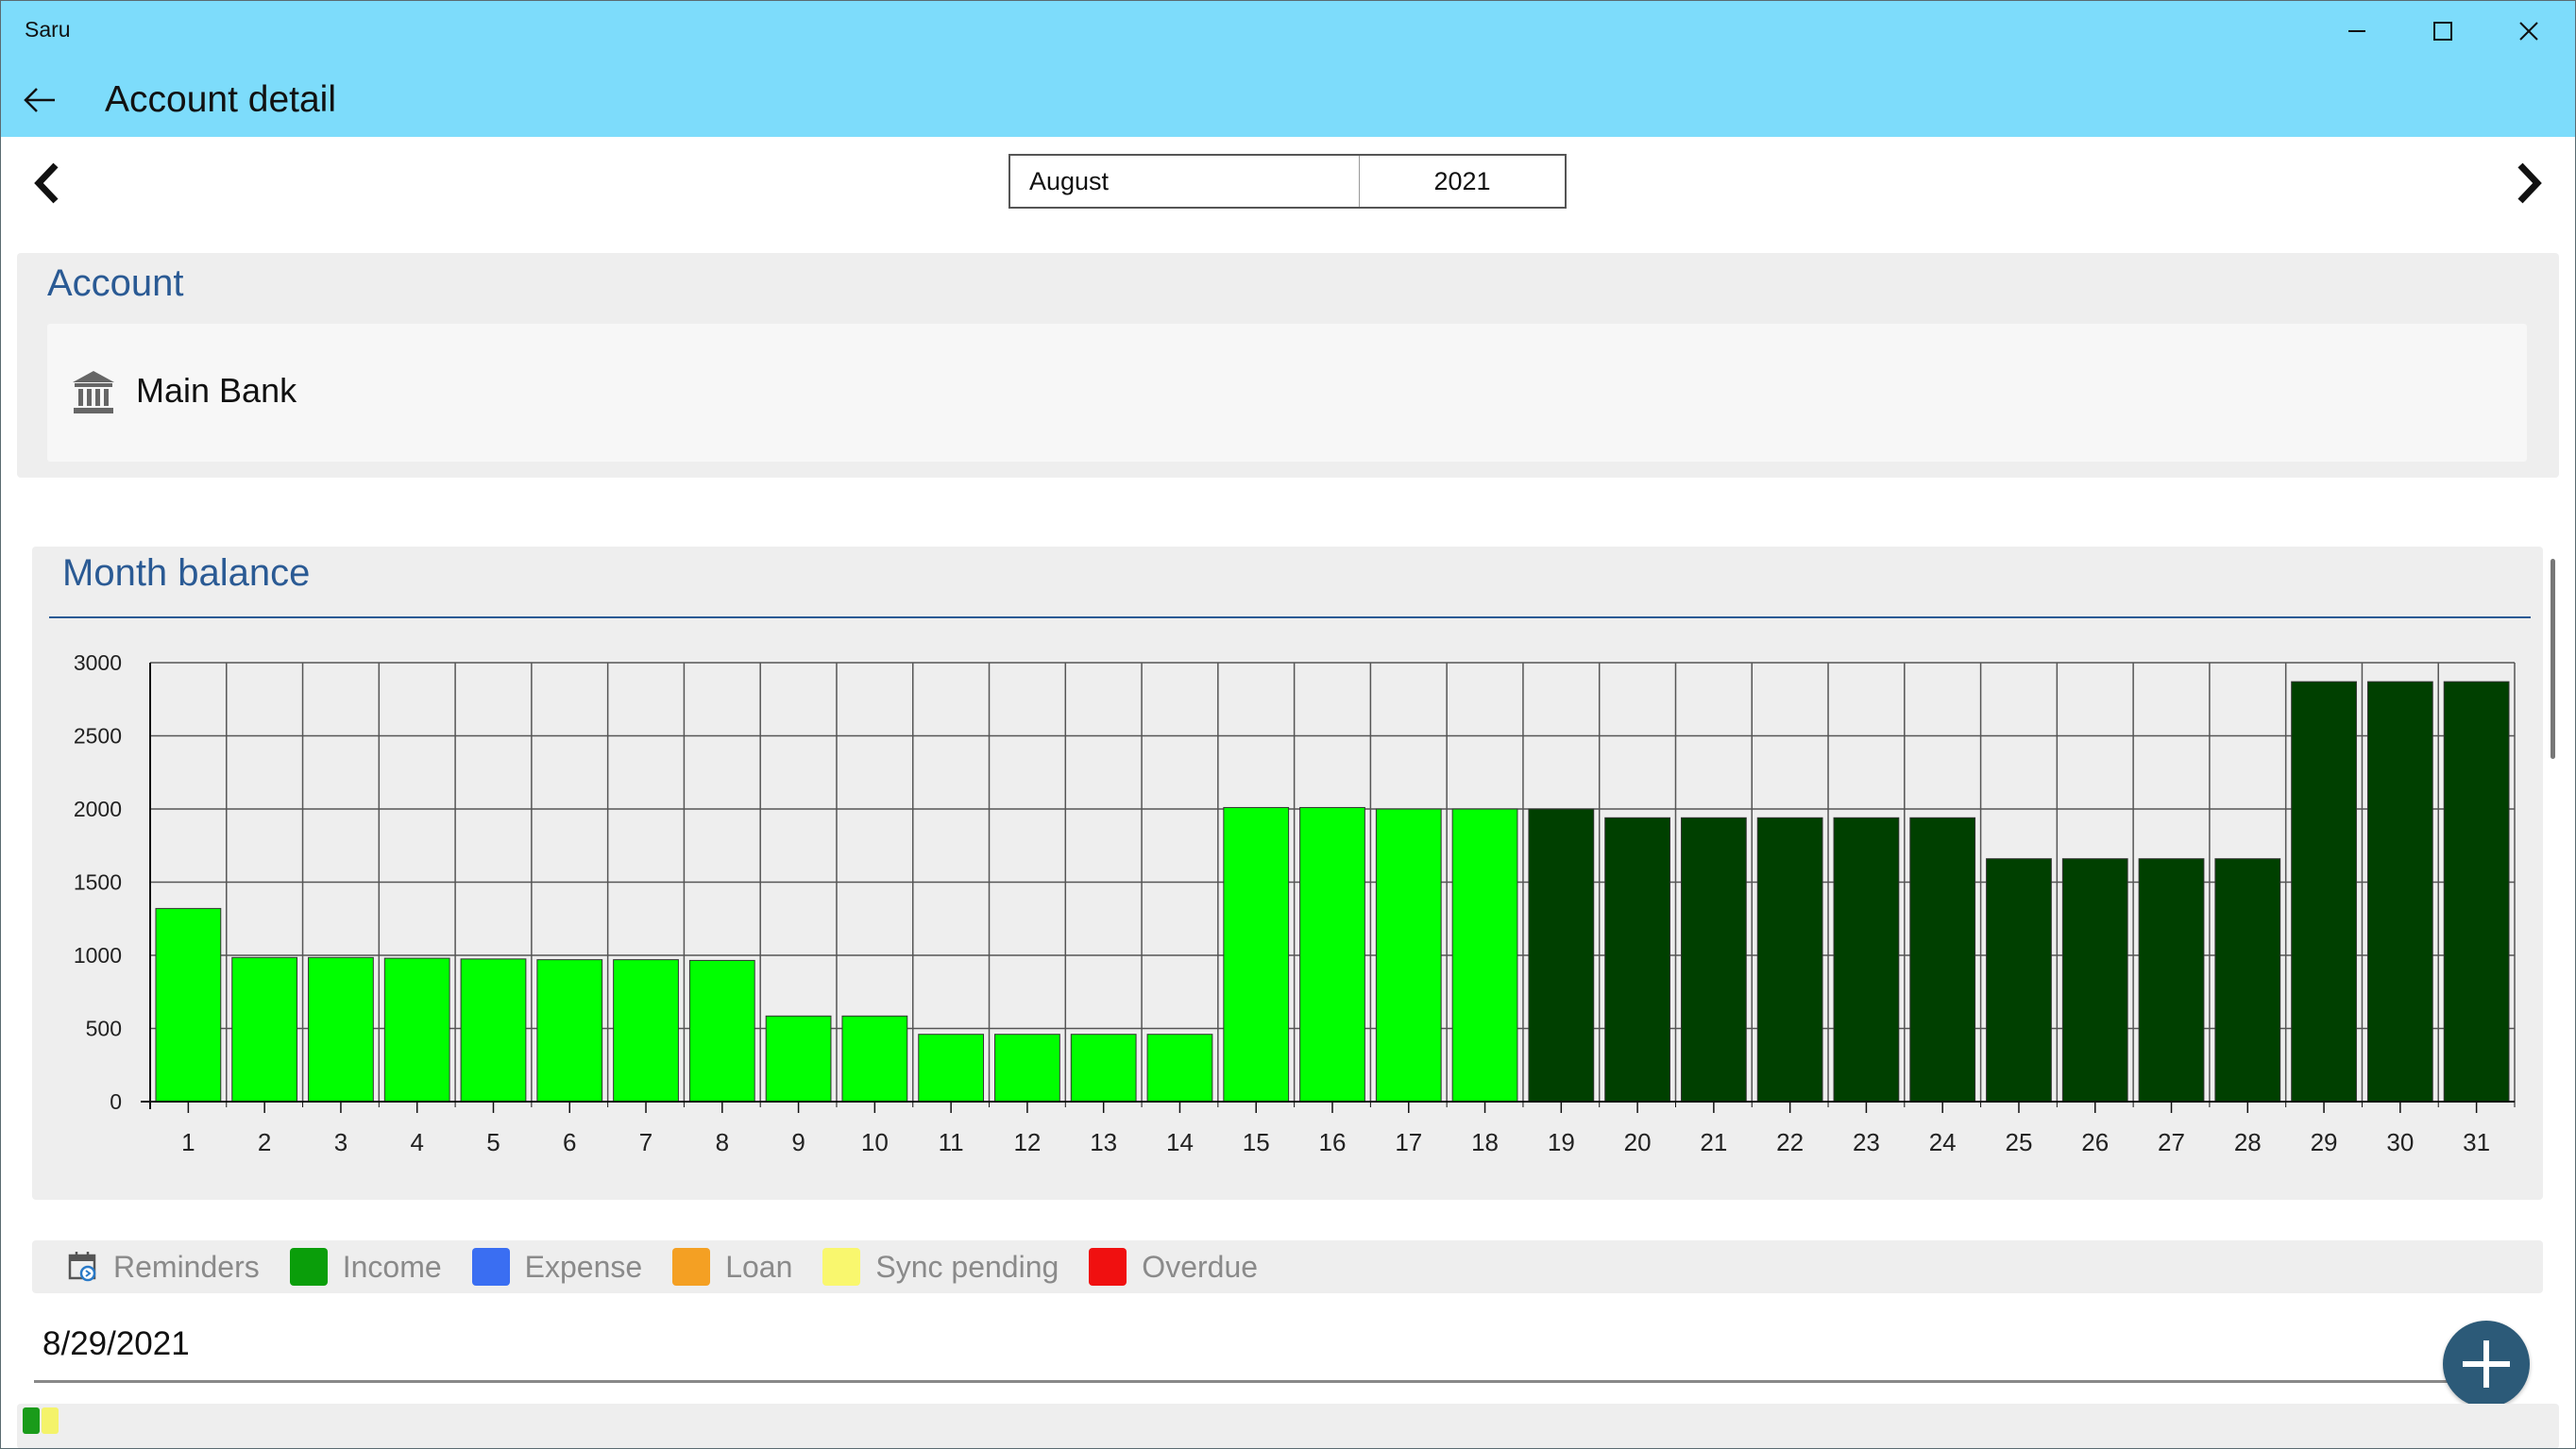 The height and width of the screenshot is (1449, 2576). I want to click on legend-item-expense: Expense, so click(557, 1267).